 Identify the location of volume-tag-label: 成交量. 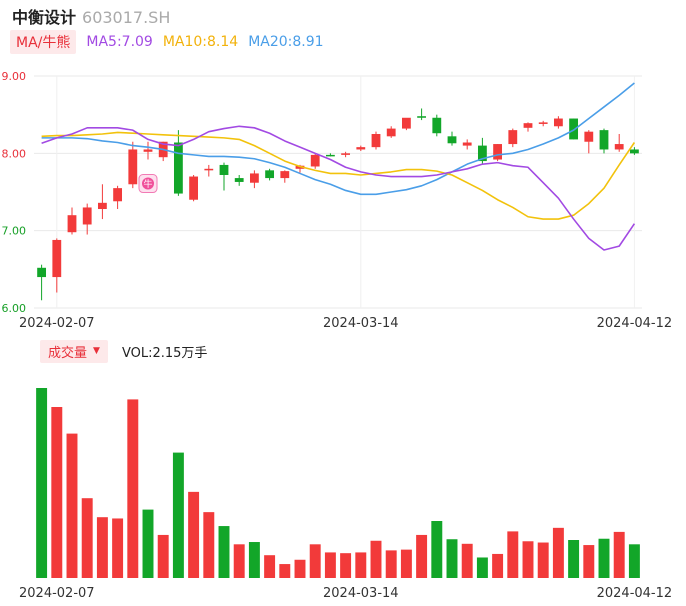
(68, 353).